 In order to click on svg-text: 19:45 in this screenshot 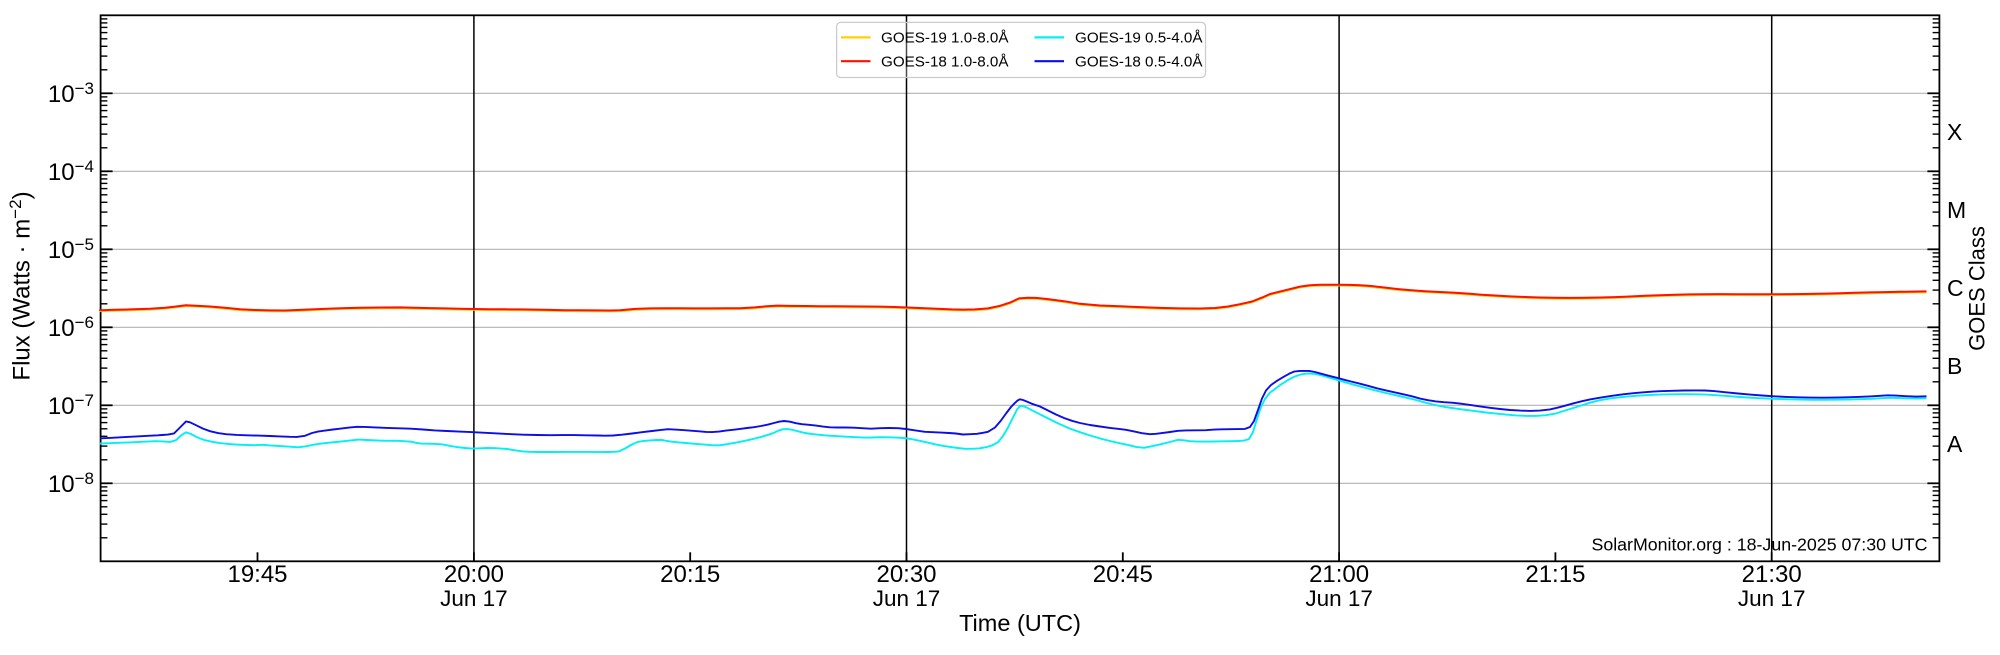, I will do `click(257, 574)`.